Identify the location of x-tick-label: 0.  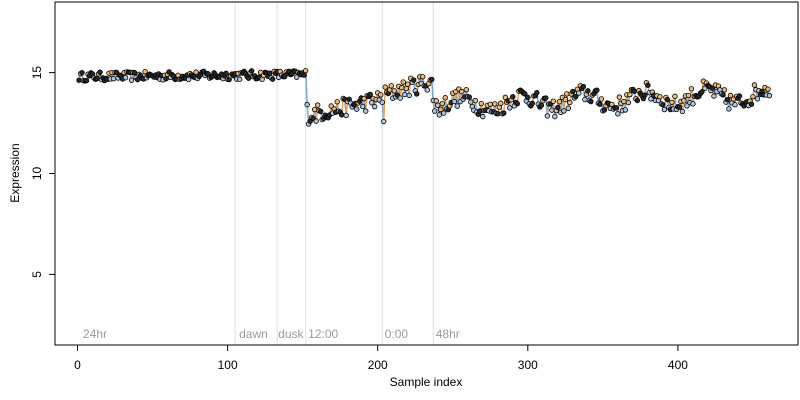
(77, 365).